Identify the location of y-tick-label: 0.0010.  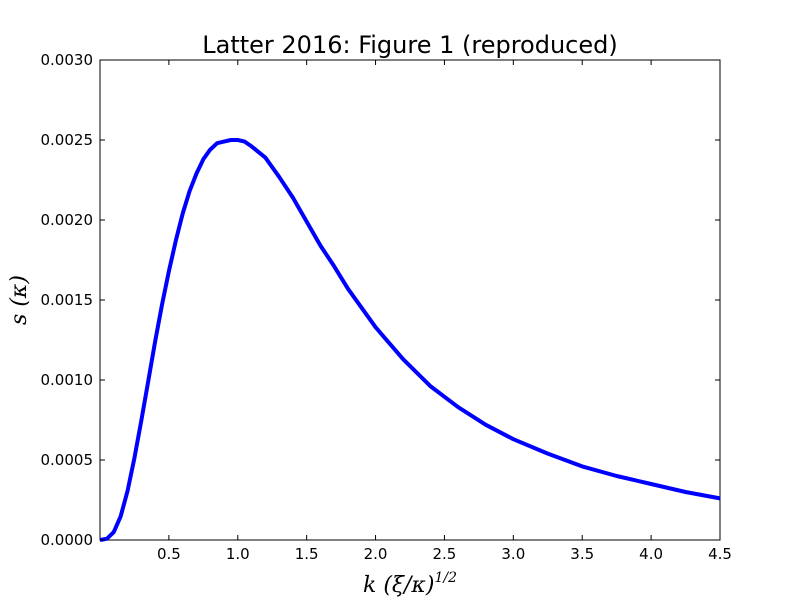
(67, 380).